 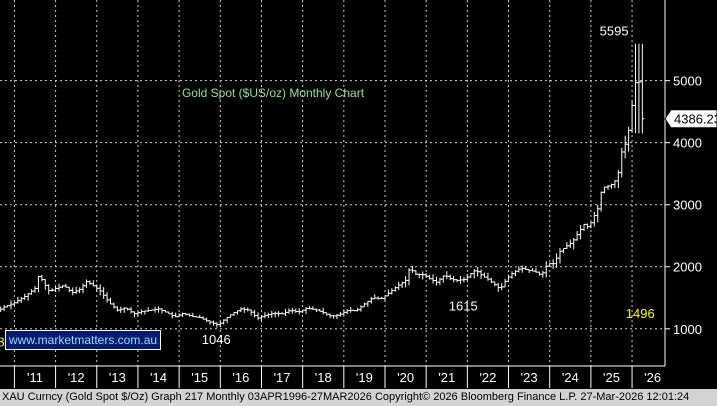 What do you see at coordinates (446, 377) in the screenshot?
I see `x-tick-label: '21` at bounding box center [446, 377].